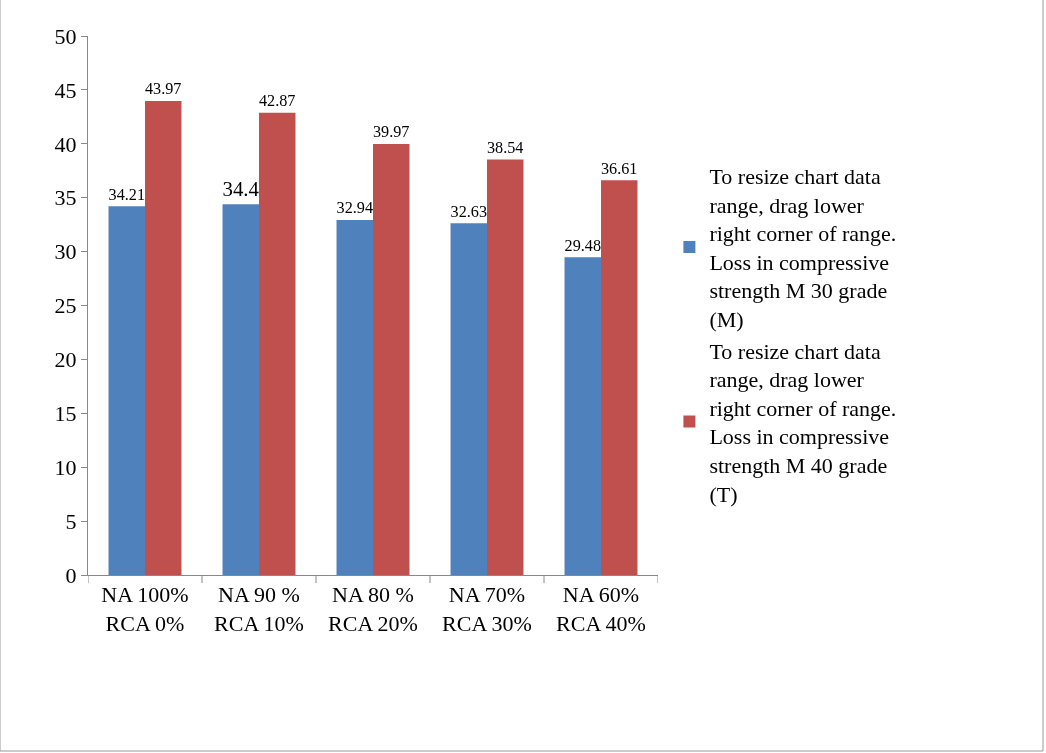 Image resolution: width=1046 pixels, height=753 pixels. Describe the element at coordinates (65, 306) in the screenshot. I see `y-tick-label: 25` at that location.